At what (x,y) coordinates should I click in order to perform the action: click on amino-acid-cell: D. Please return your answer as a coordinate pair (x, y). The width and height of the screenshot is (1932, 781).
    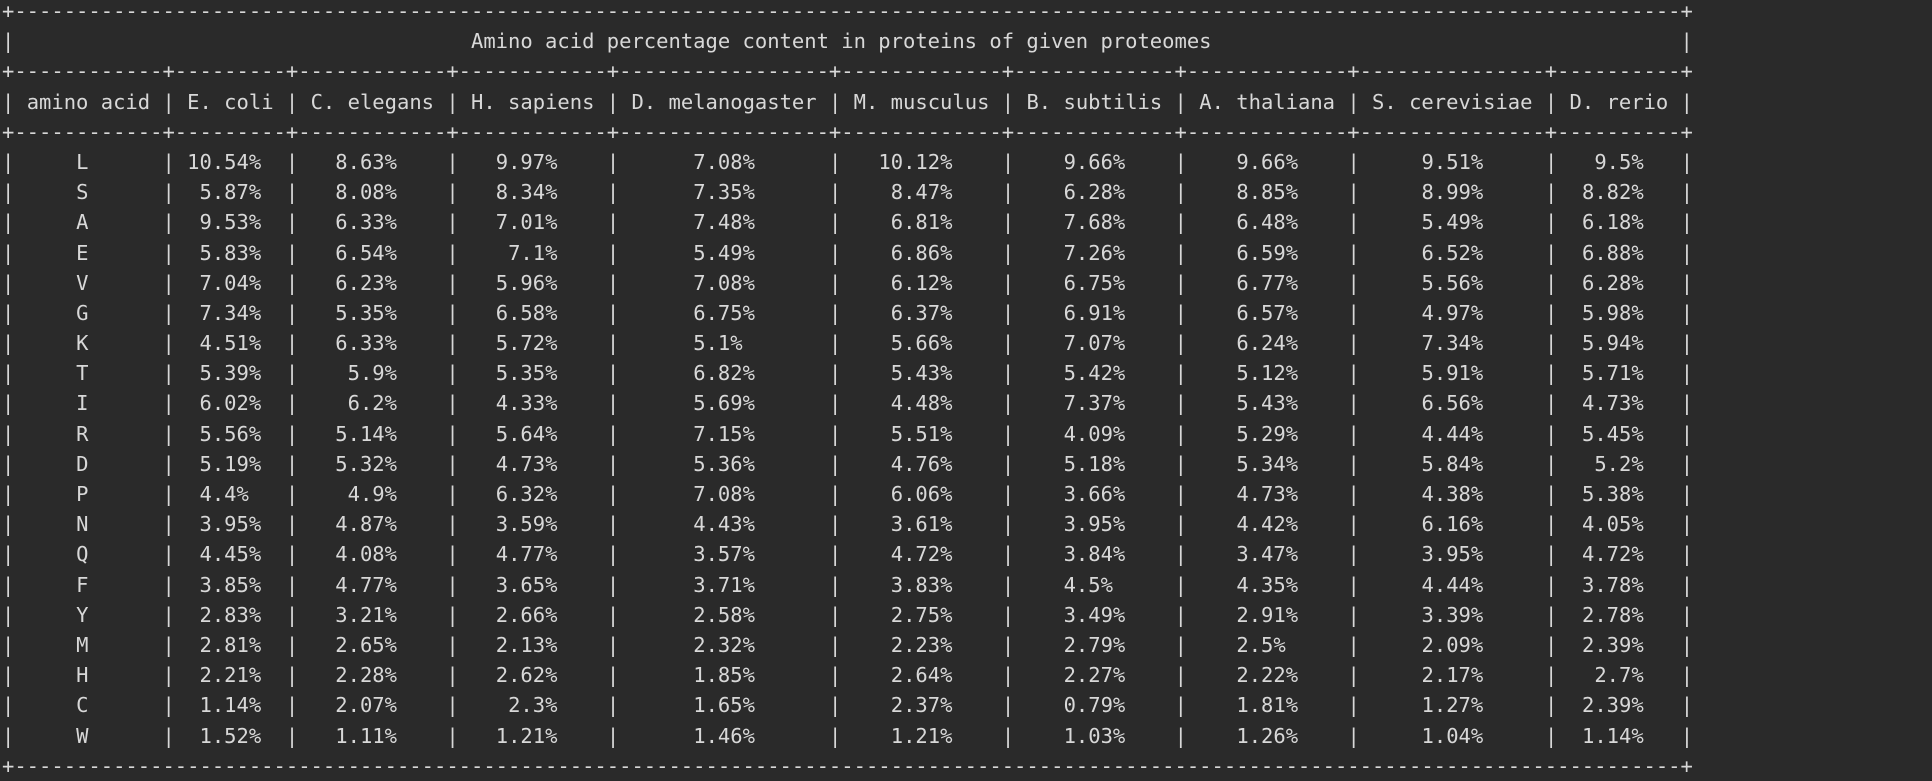
    Looking at the image, I should click on (82, 463).